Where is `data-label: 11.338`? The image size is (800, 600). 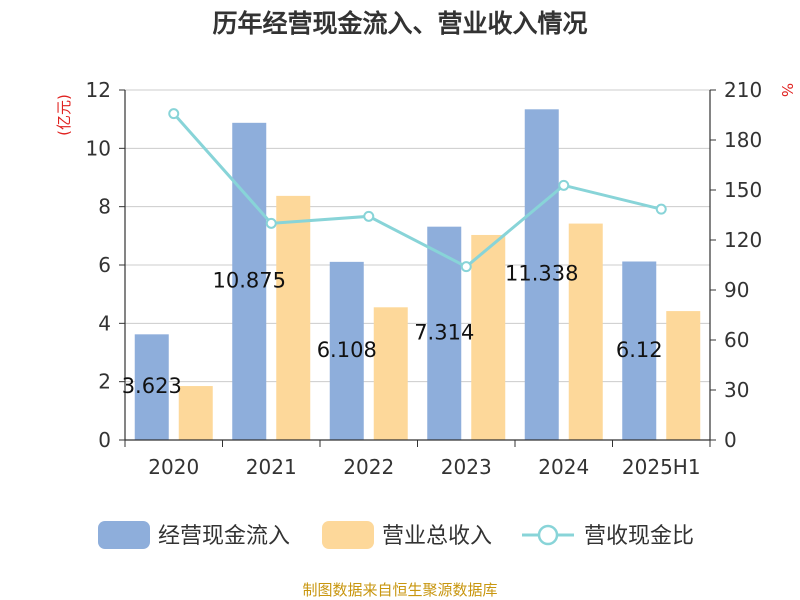 data-label: 11.338 is located at coordinates (541, 274).